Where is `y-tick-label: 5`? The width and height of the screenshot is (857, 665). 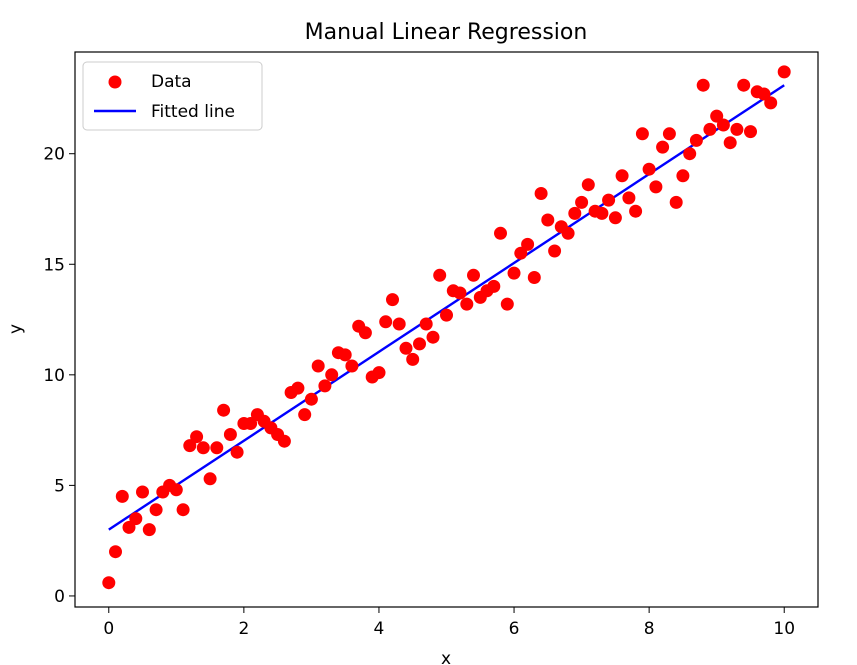
y-tick-label: 5 is located at coordinates (59, 486).